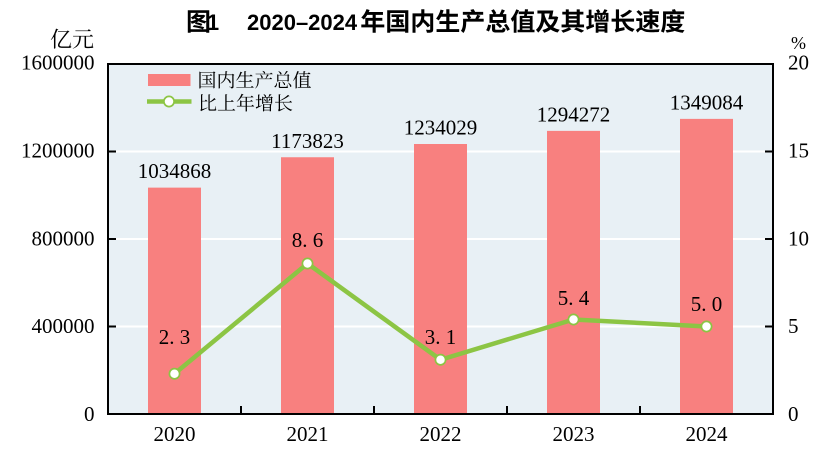 The image size is (835, 461). What do you see at coordinates (213, 22) in the screenshot?
I see `svg-text: 1` at bounding box center [213, 22].